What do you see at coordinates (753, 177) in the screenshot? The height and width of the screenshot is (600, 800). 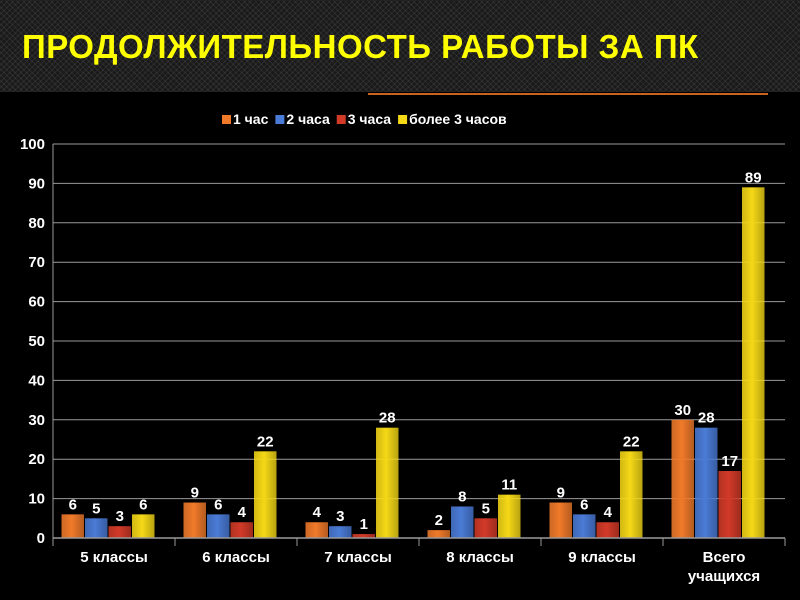 I see `bar-value-label: 89` at bounding box center [753, 177].